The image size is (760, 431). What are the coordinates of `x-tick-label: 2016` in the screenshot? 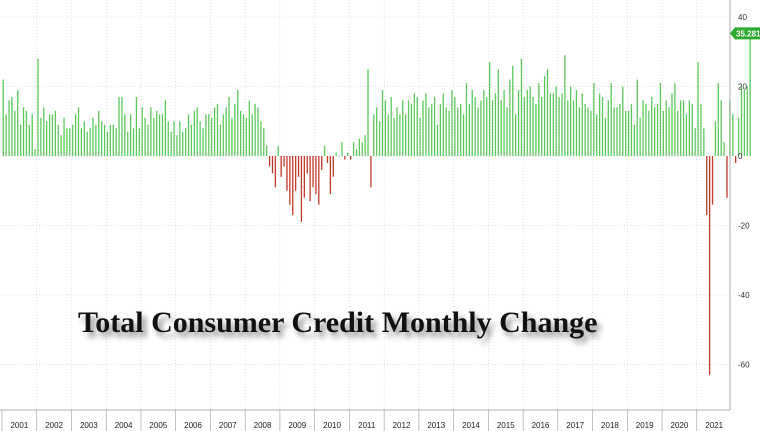 It's located at (541, 425).